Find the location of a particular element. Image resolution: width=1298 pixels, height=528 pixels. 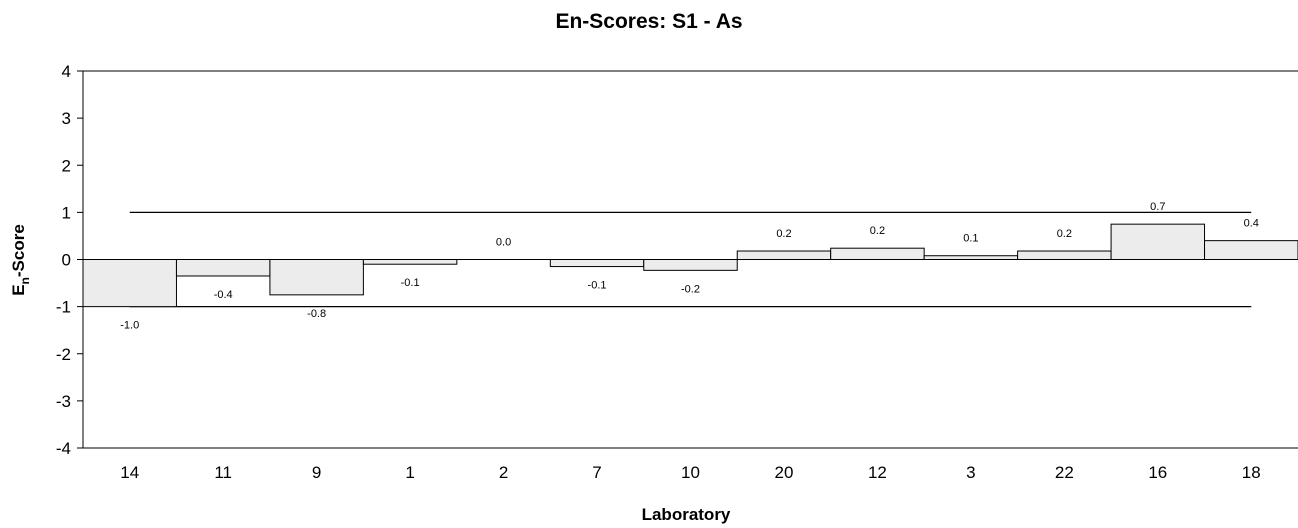

x-tick-label: 22 is located at coordinates (1064, 472).